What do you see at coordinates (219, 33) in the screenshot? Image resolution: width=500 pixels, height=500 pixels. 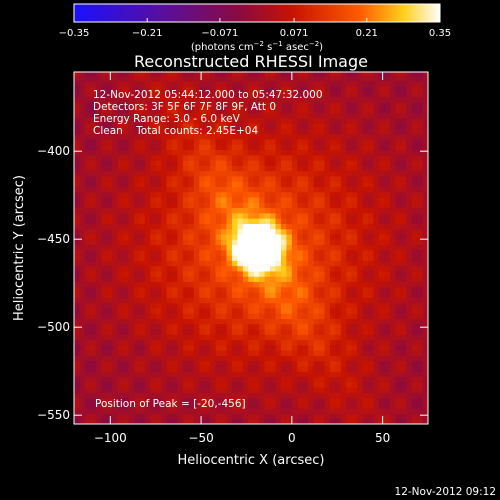 I see `colorbar-tick-label: −0.071` at bounding box center [219, 33].